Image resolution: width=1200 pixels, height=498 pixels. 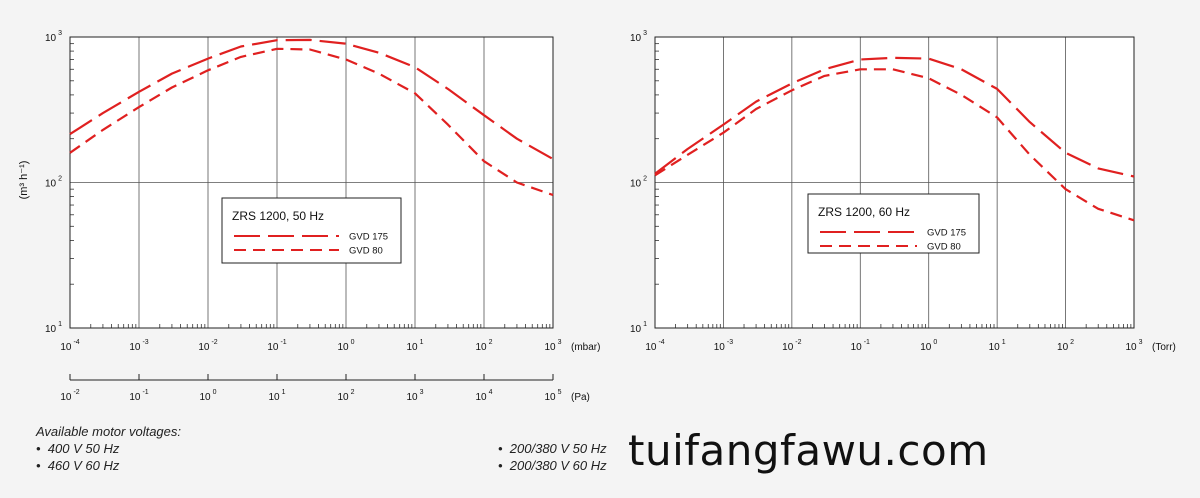 What do you see at coordinates (345, 396) in the screenshot?
I see `secondary-tick-label: 10 2` at bounding box center [345, 396].